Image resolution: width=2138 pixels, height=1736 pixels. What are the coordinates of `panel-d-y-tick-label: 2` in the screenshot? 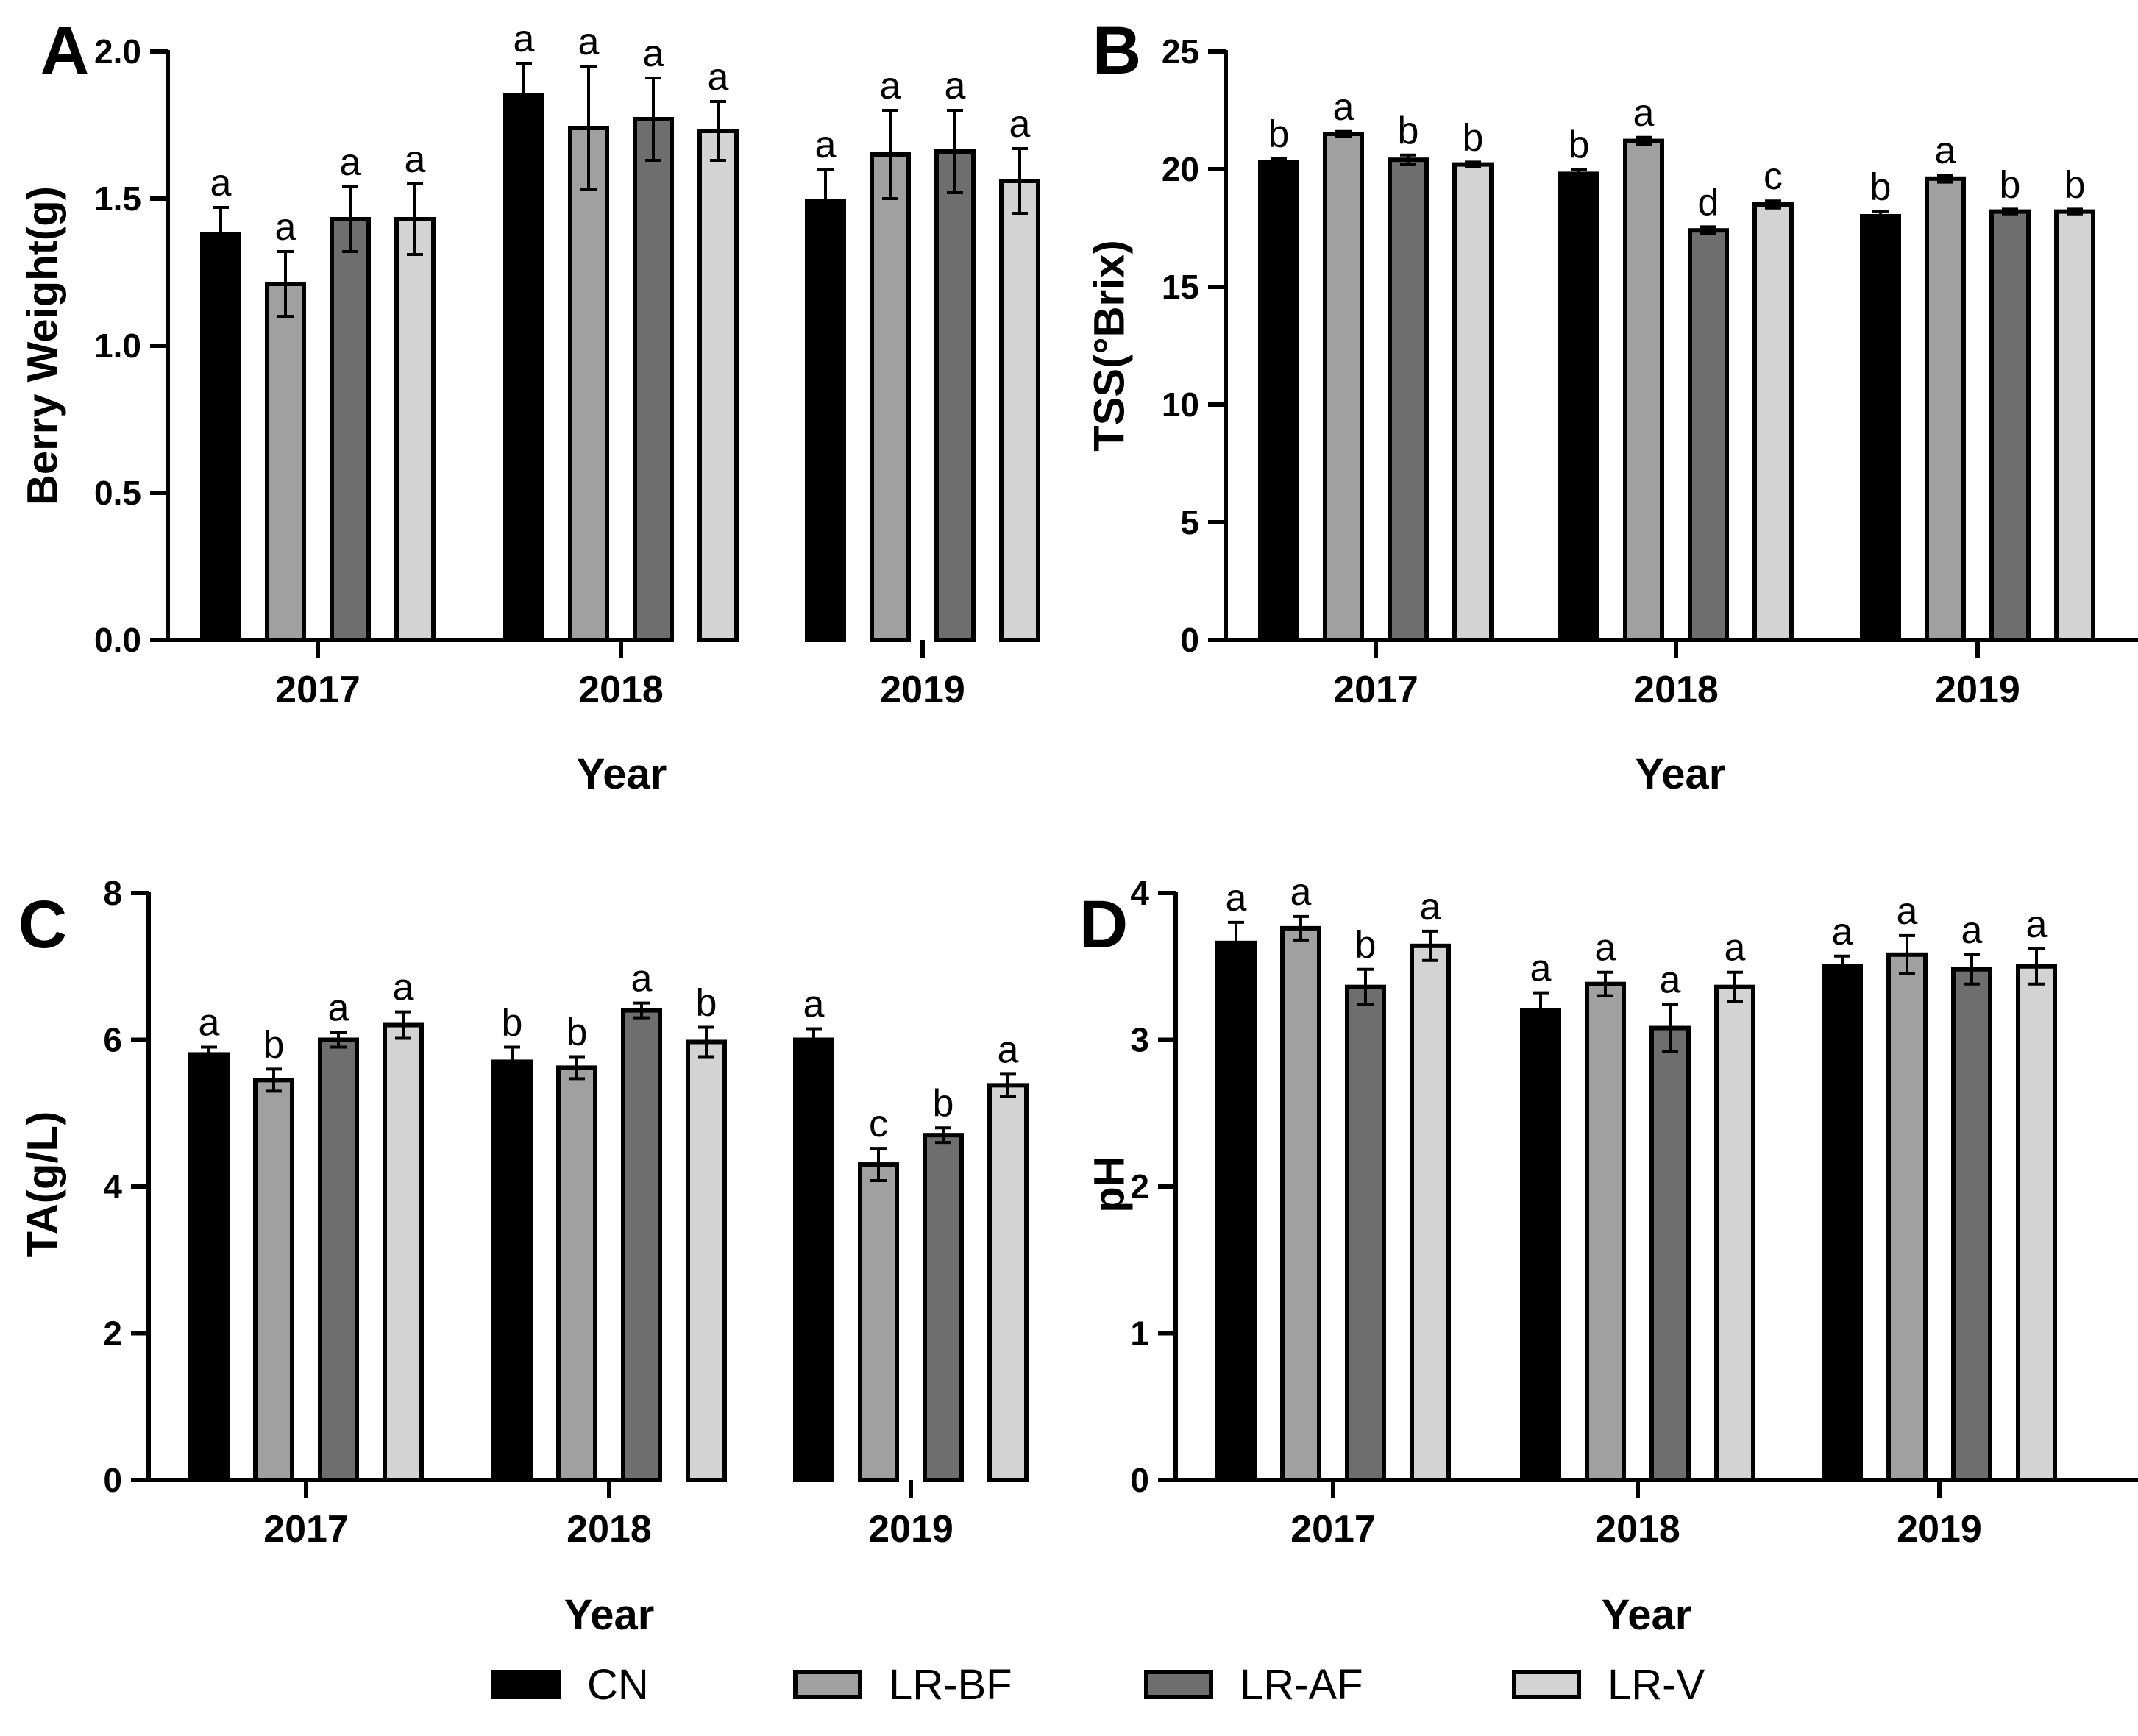 It's located at (1139, 1186).